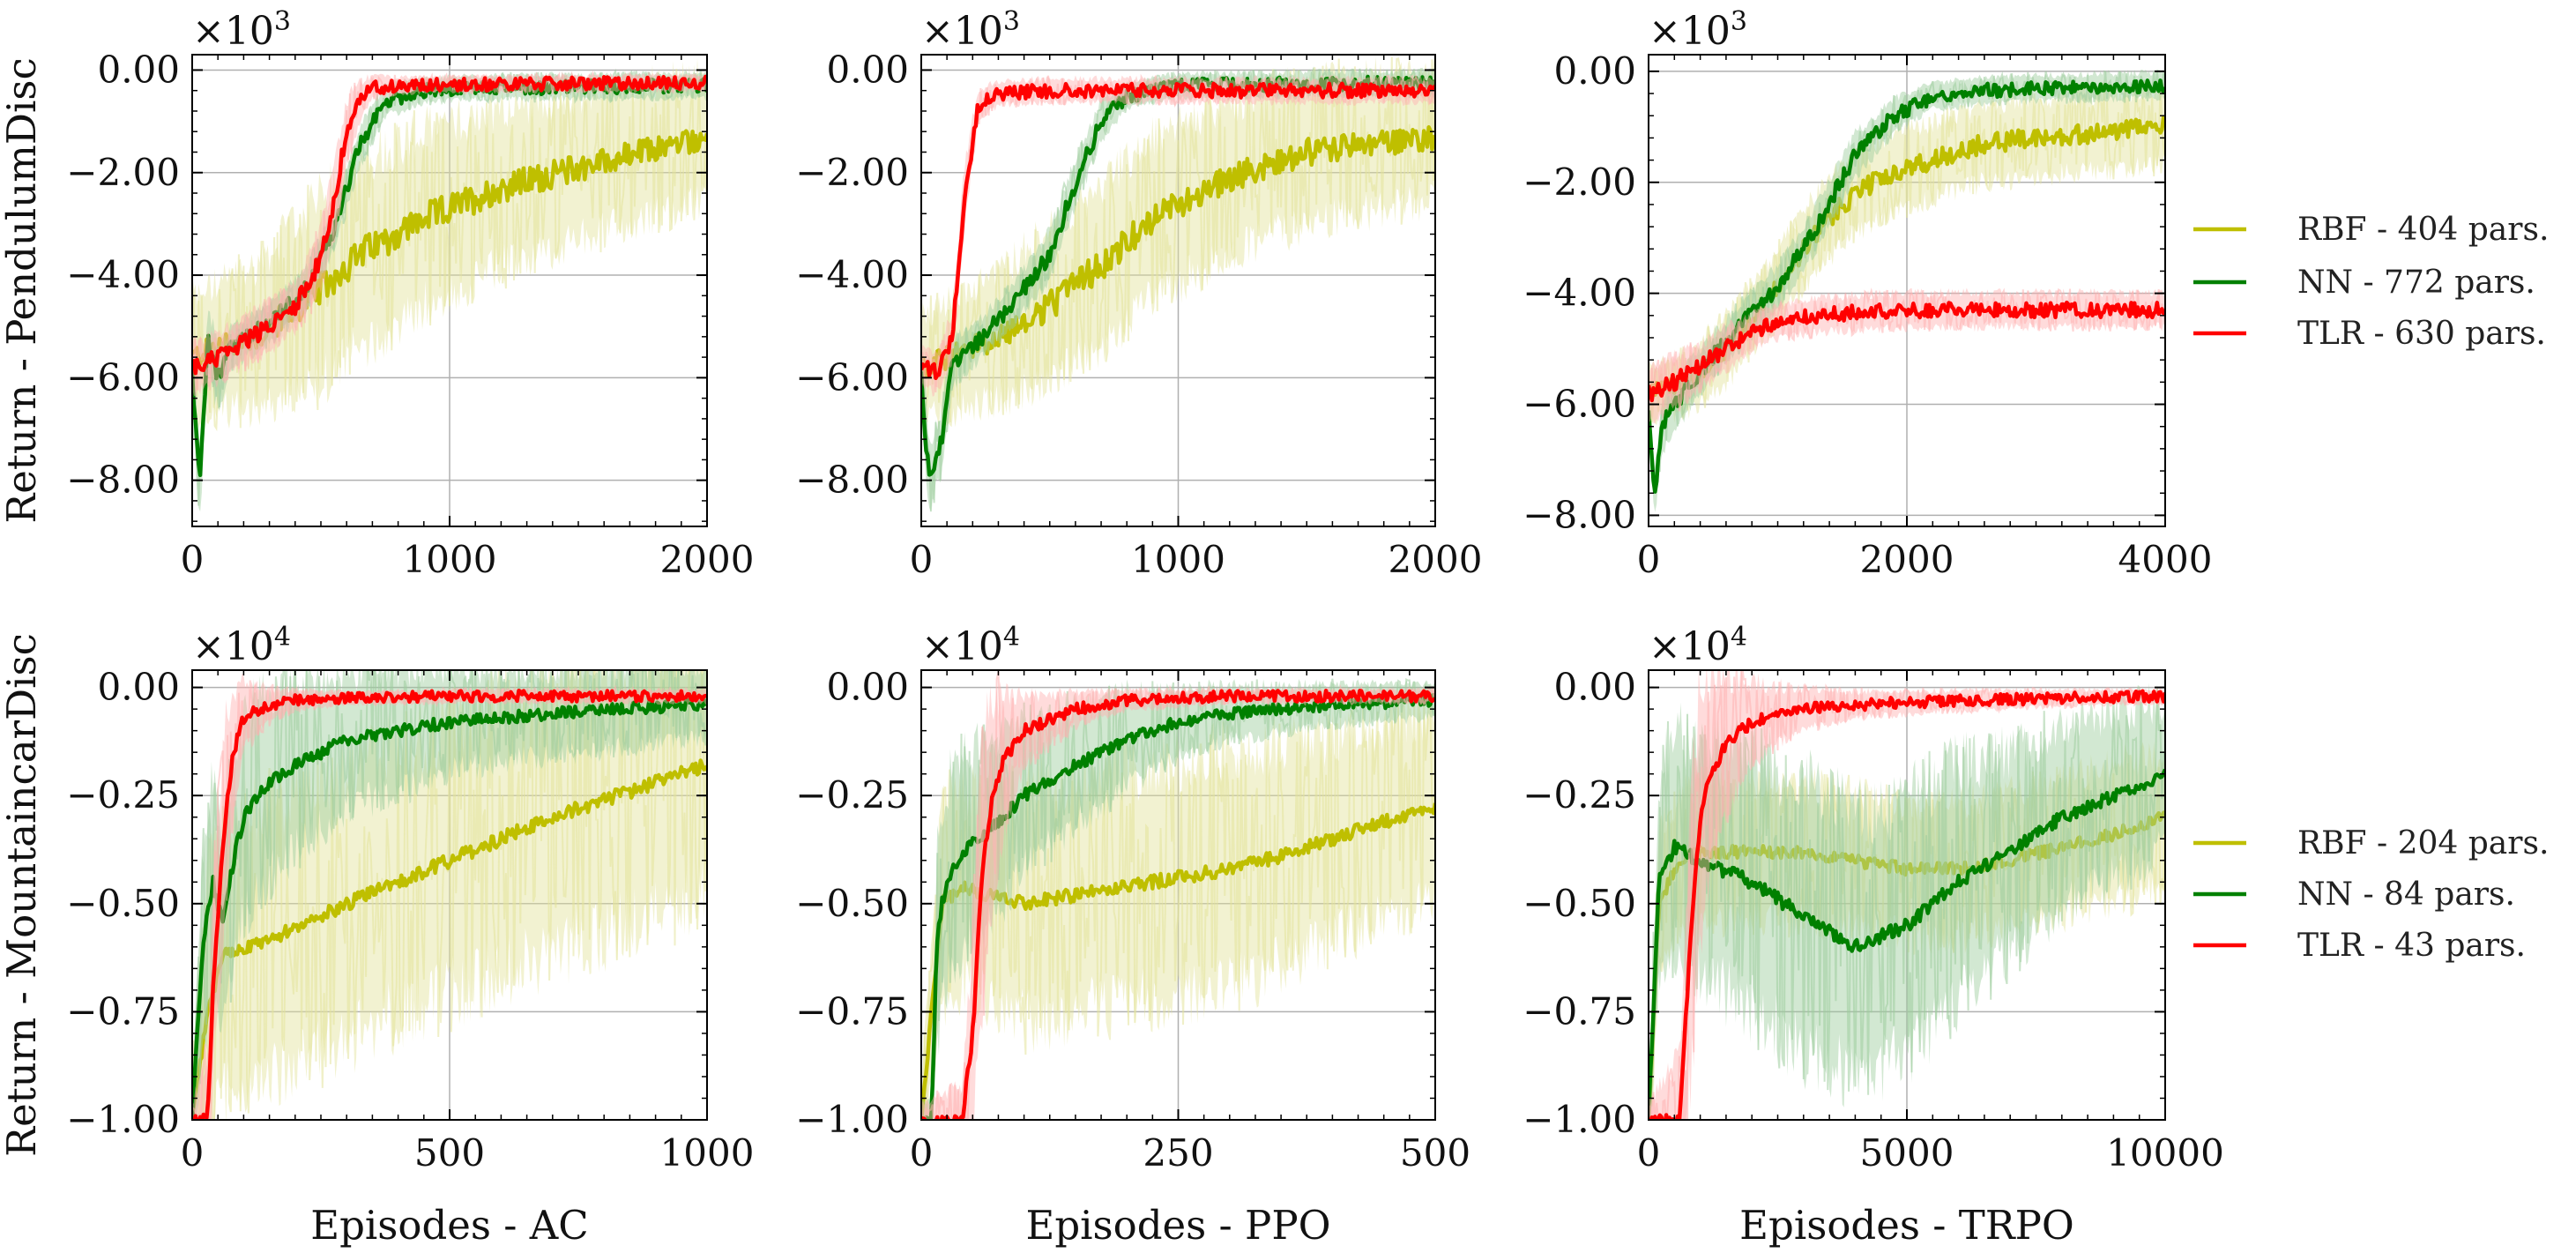  I want to click on x-tick-label: 5000, so click(1907, 1153).